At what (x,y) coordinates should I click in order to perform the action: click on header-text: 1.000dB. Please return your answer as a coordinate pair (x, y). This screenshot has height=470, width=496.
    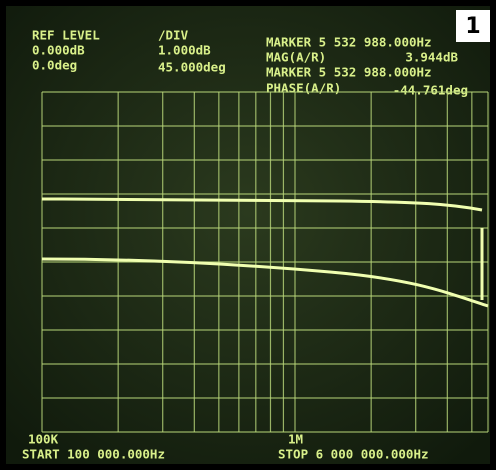
    Looking at the image, I should click on (184, 50).